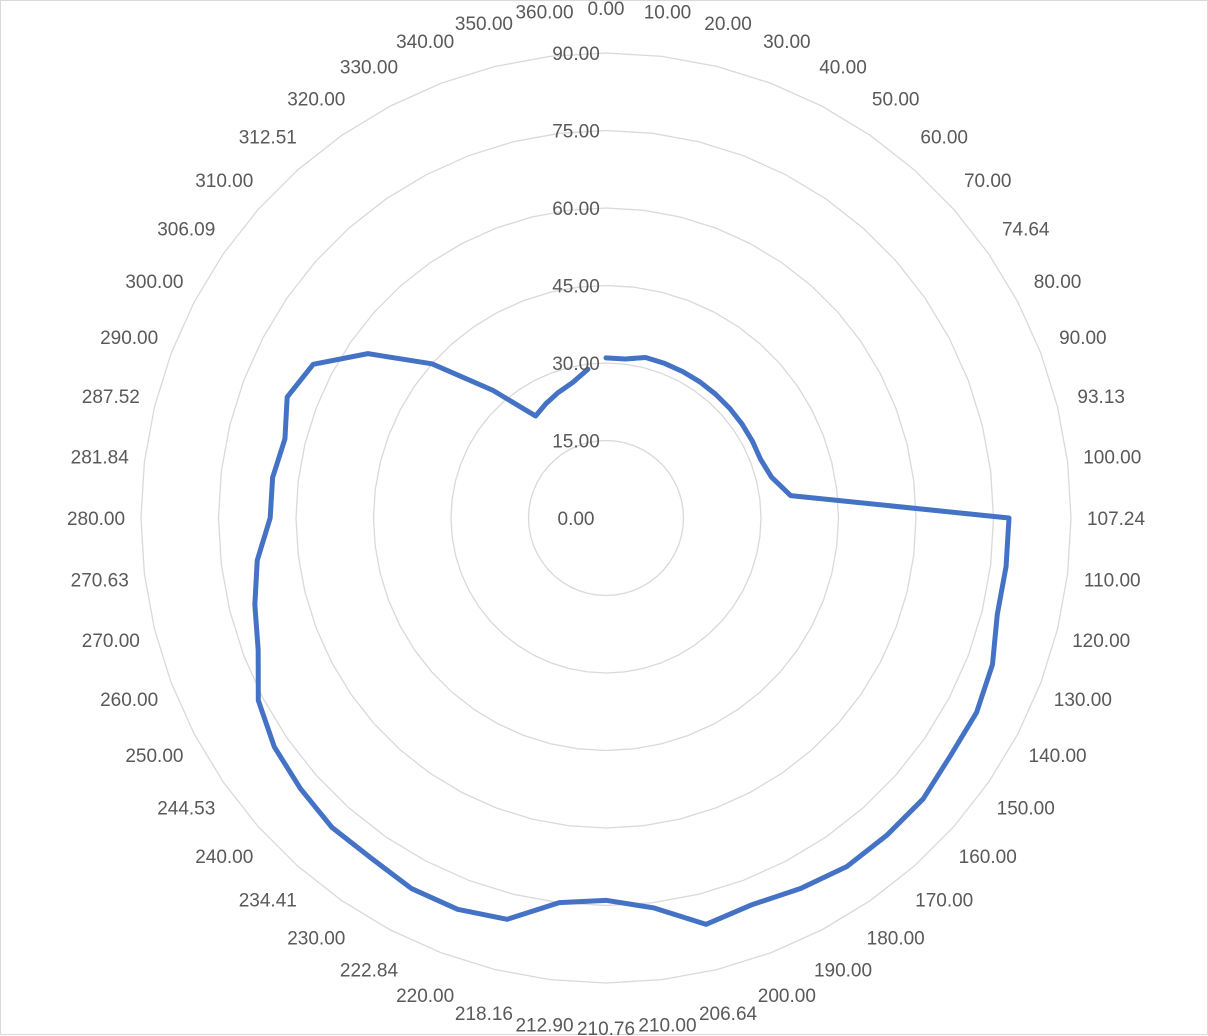 The height and width of the screenshot is (1036, 1208). What do you see at coordinates (1026, 229) in the screenshot?
I see `category-label: 74.64` at bounding box center [1026, 229].